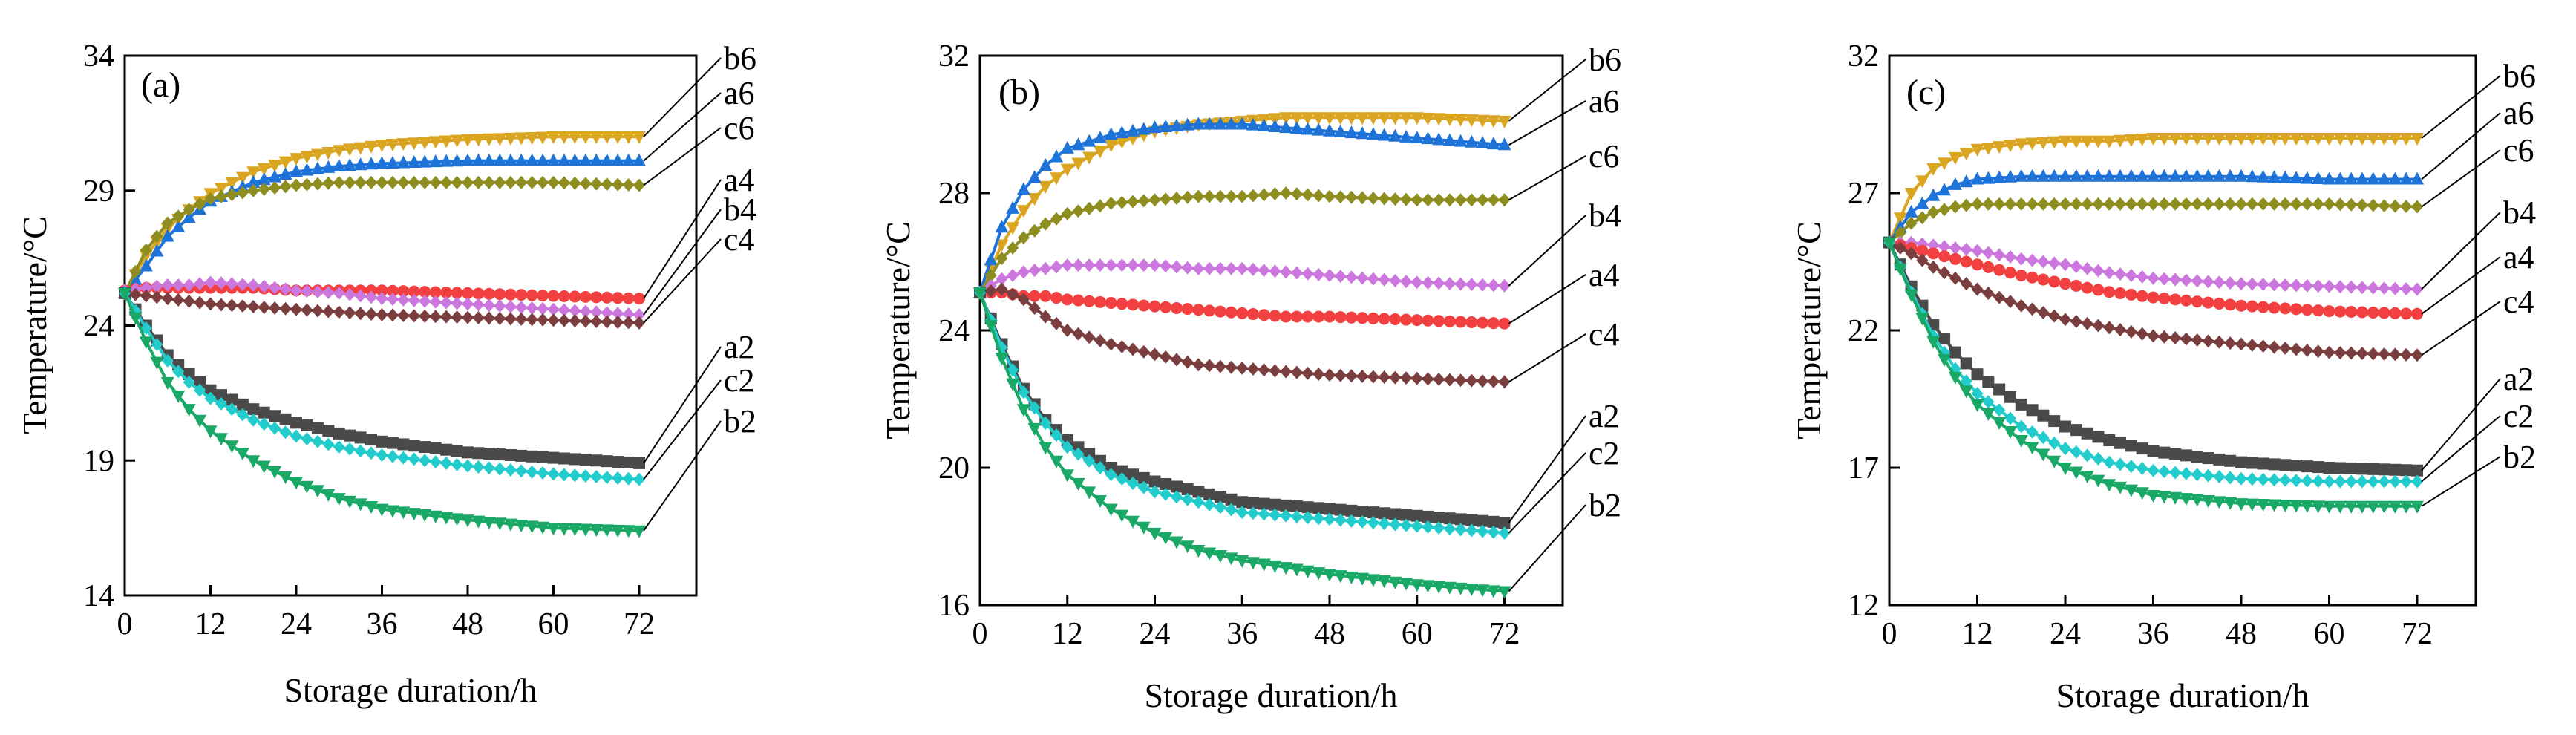  I want to click on series-label-c6: c6, so click(2518, 150).